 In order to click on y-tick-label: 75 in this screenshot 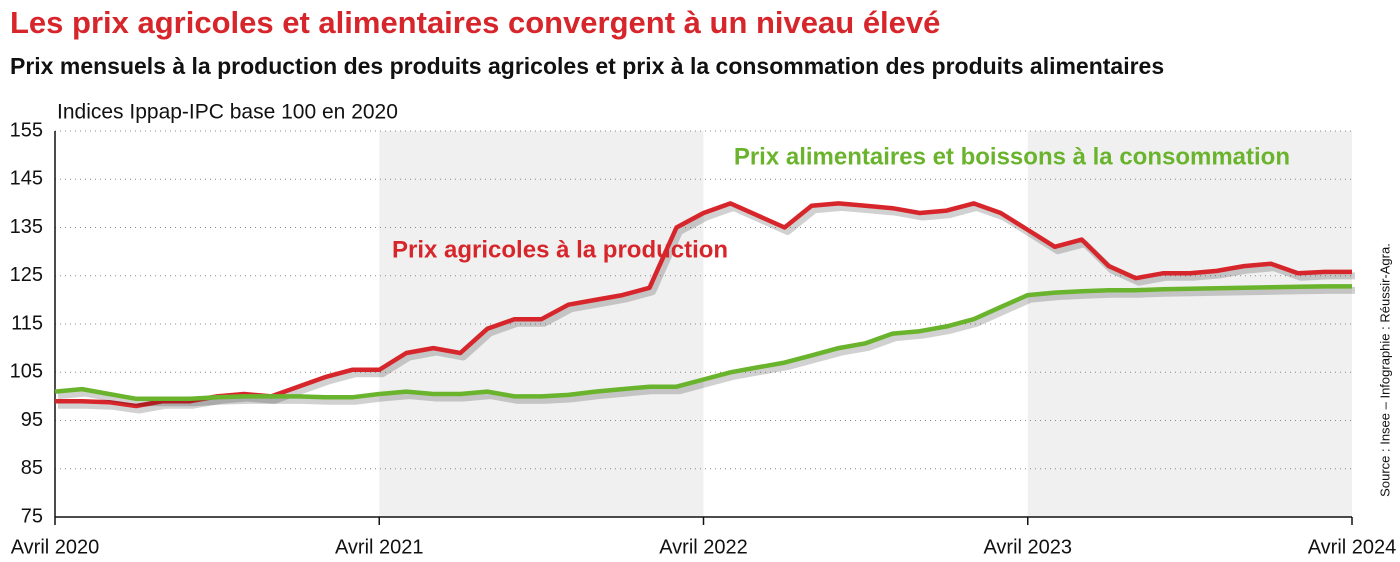, I will do `click(32, 516)`.